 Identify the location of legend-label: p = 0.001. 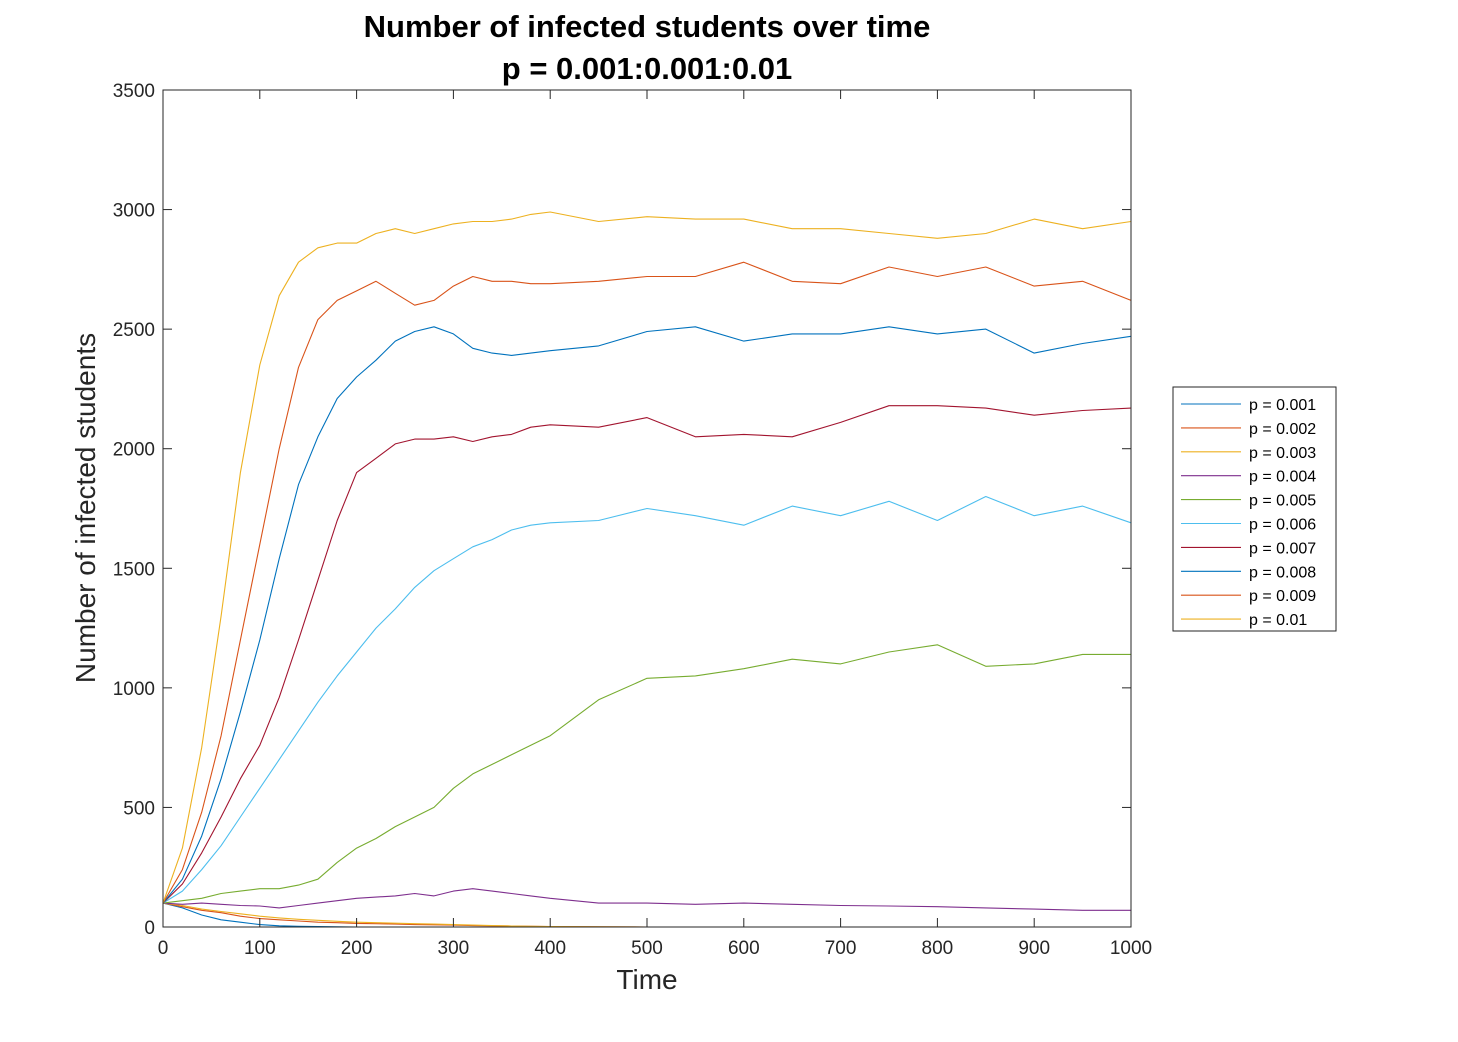
(1282, 405).